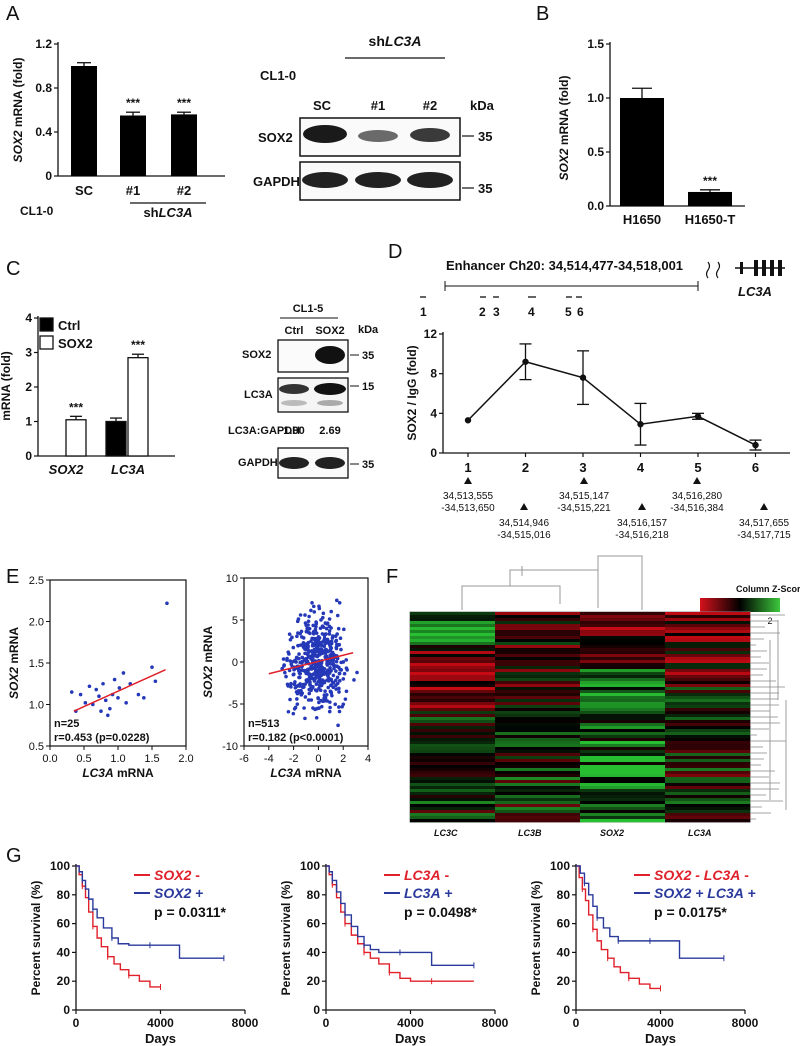  Describe the element at coordinates (114, 679) in the screenshot. I see `e1-point` at that location.